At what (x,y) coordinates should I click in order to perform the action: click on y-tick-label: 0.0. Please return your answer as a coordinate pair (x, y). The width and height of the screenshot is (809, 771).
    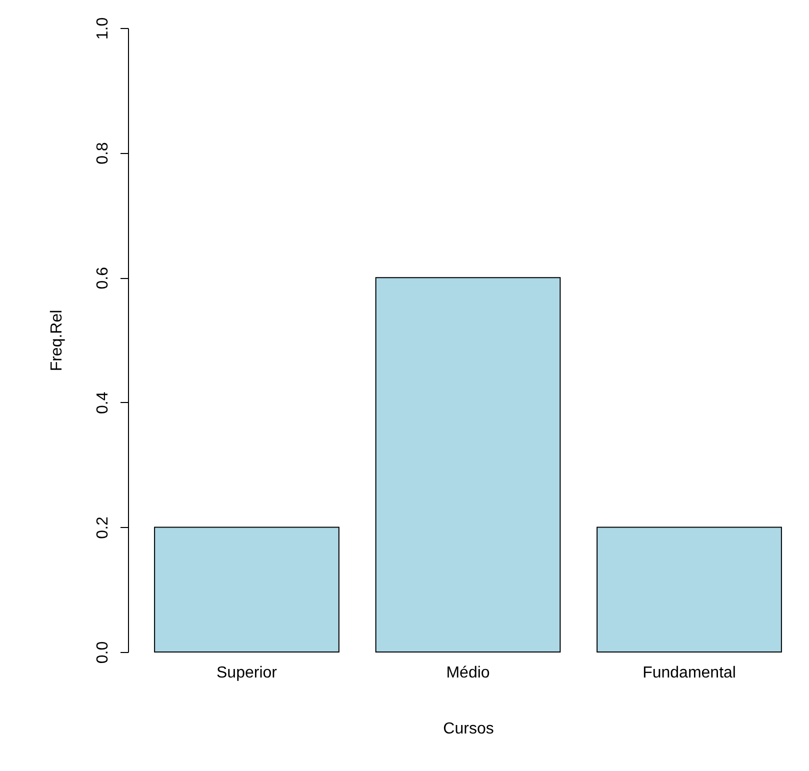
    Looking at the image, I should click on (103, 652).